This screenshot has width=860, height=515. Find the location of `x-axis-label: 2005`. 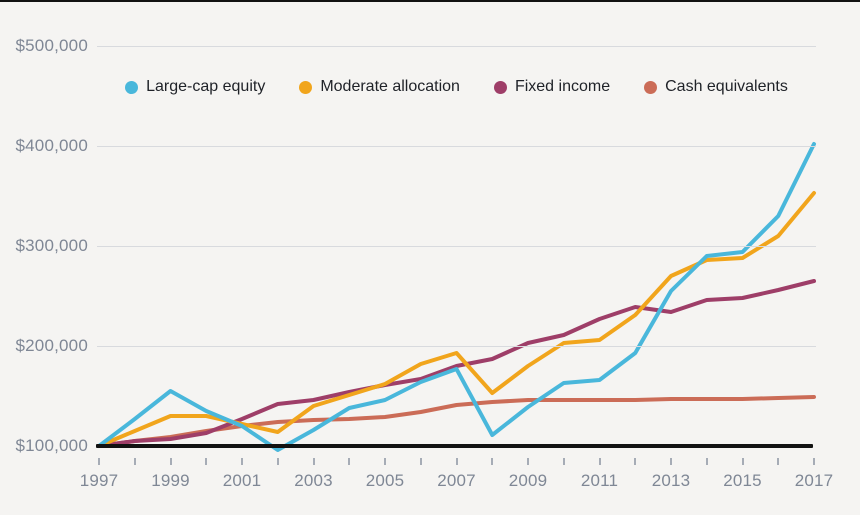

x-axis-label: 2005 is located at coordinates (385, 480).